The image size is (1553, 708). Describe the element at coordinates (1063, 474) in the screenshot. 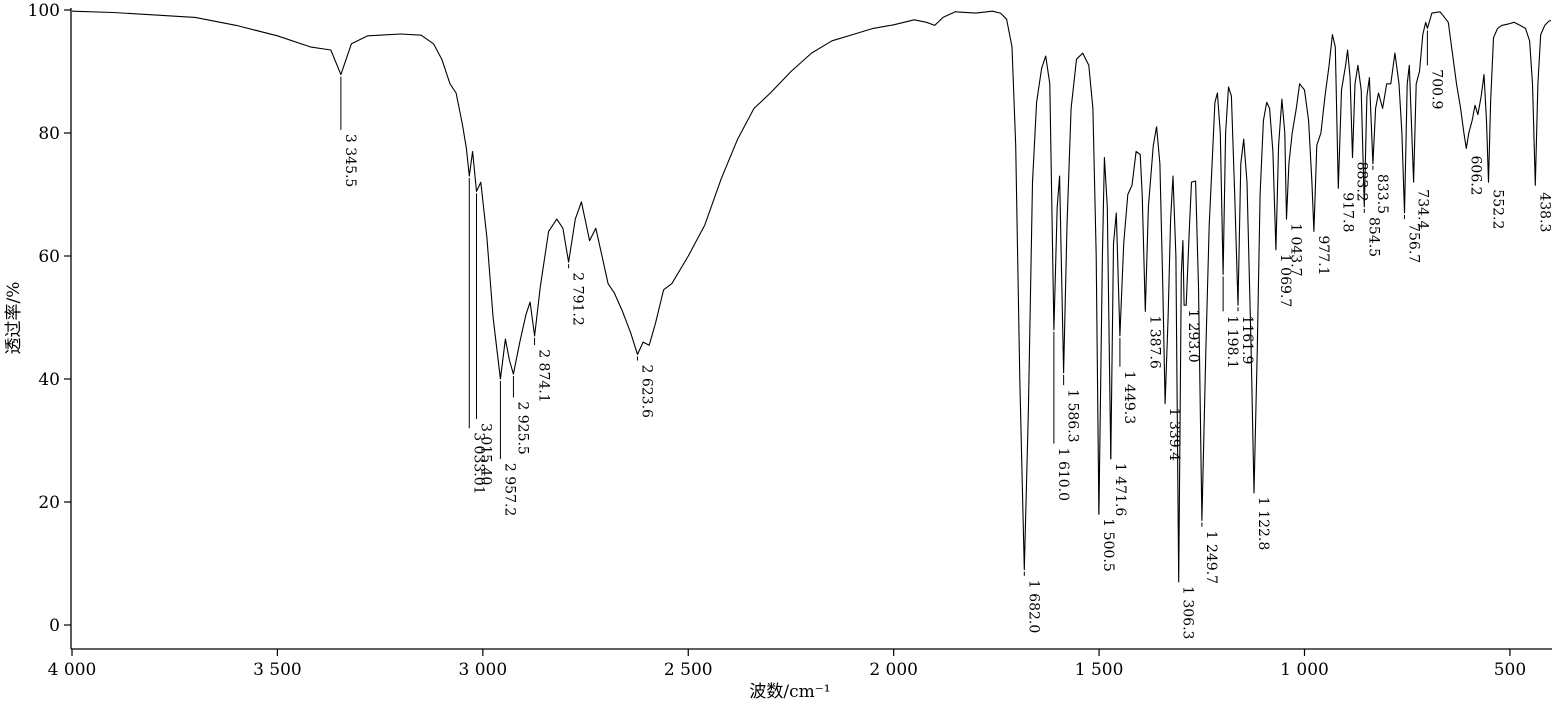

I see `peak-label: 1 610.0` at that location.